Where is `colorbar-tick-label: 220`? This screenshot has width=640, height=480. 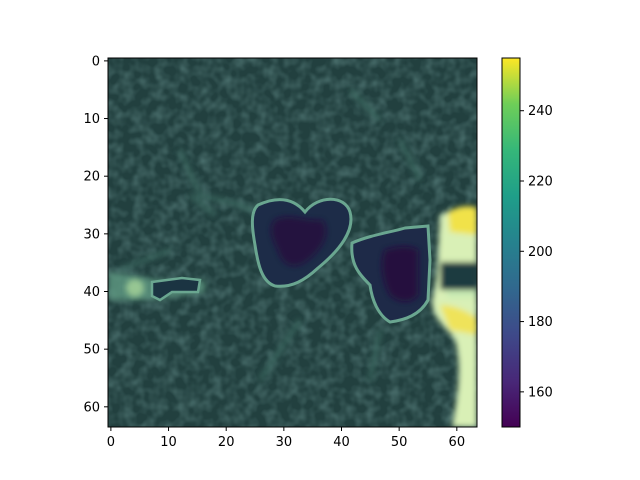 colorbar-tick-label: 220 is located at coordinates (540, 182).